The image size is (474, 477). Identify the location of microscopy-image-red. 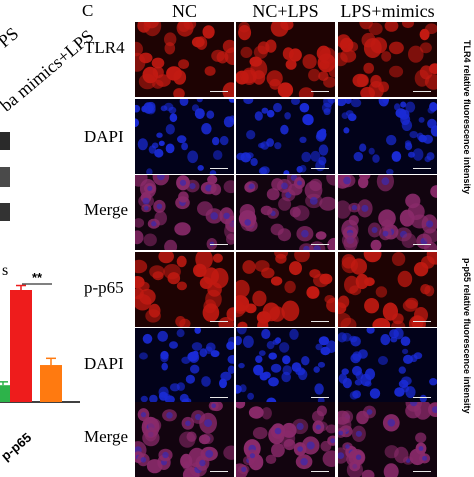
(387, 59).